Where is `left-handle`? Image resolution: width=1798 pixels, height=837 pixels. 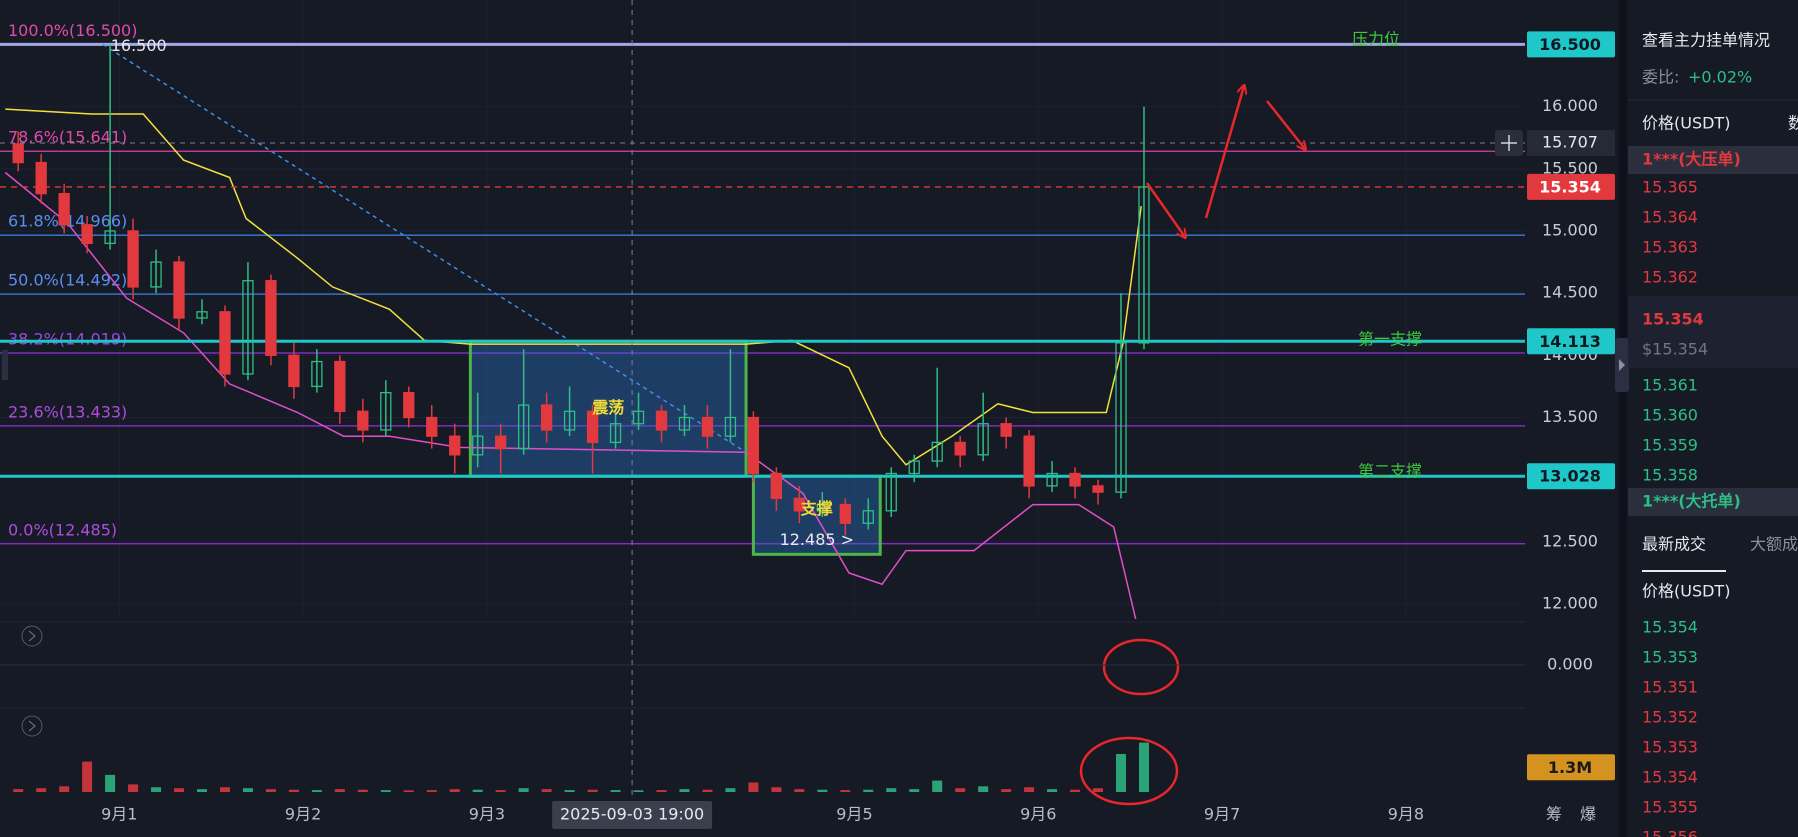 left-handle is located at coordinates (5, 365).